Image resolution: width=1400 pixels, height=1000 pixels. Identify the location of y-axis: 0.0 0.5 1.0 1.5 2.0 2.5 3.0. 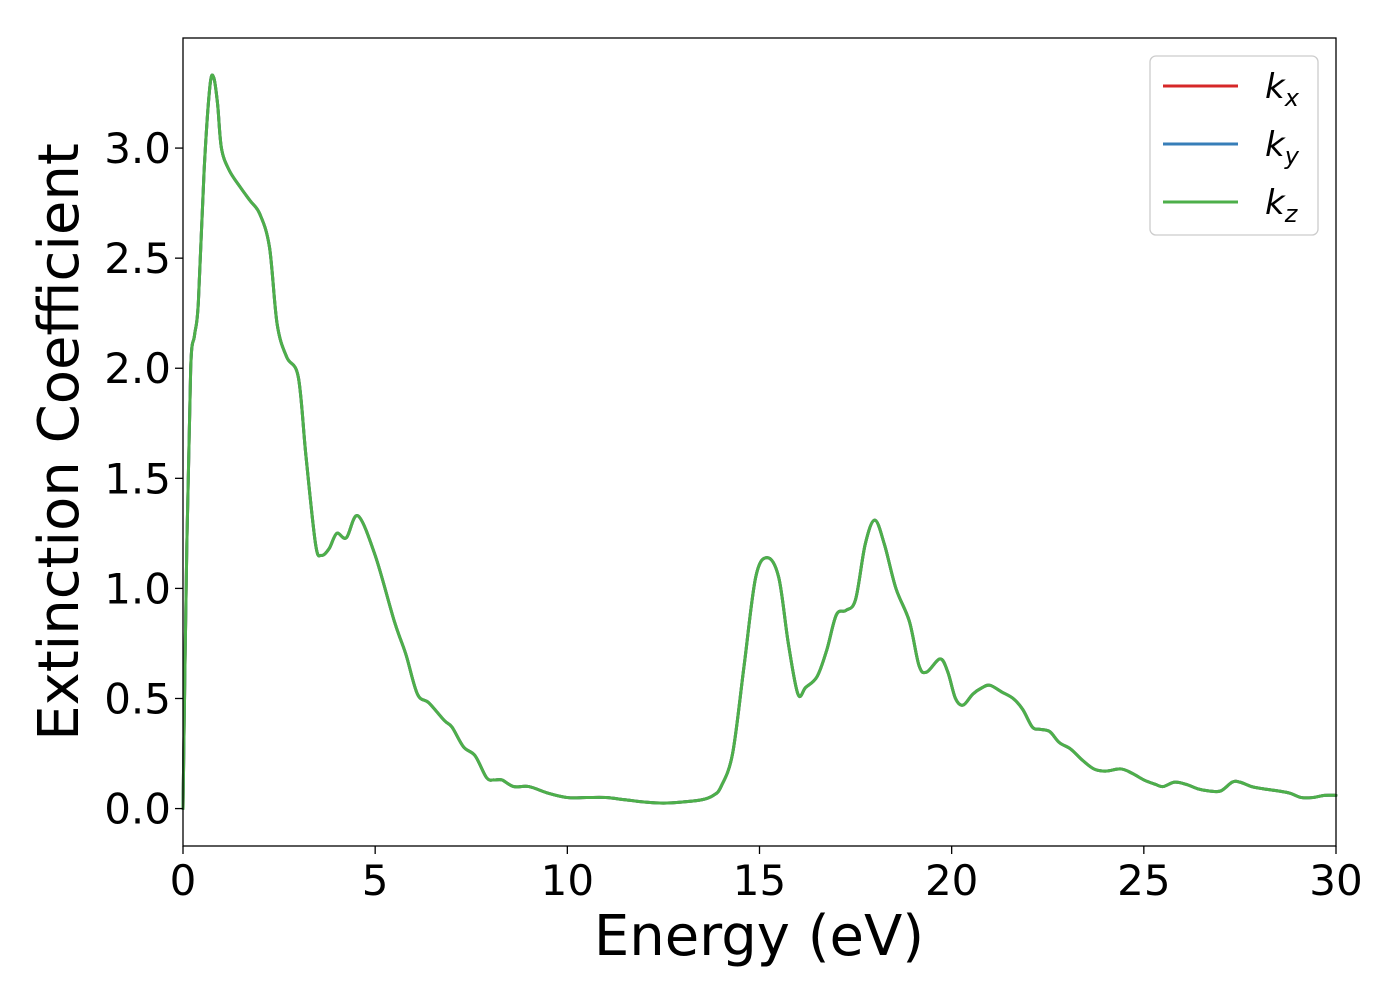
(143, 479).